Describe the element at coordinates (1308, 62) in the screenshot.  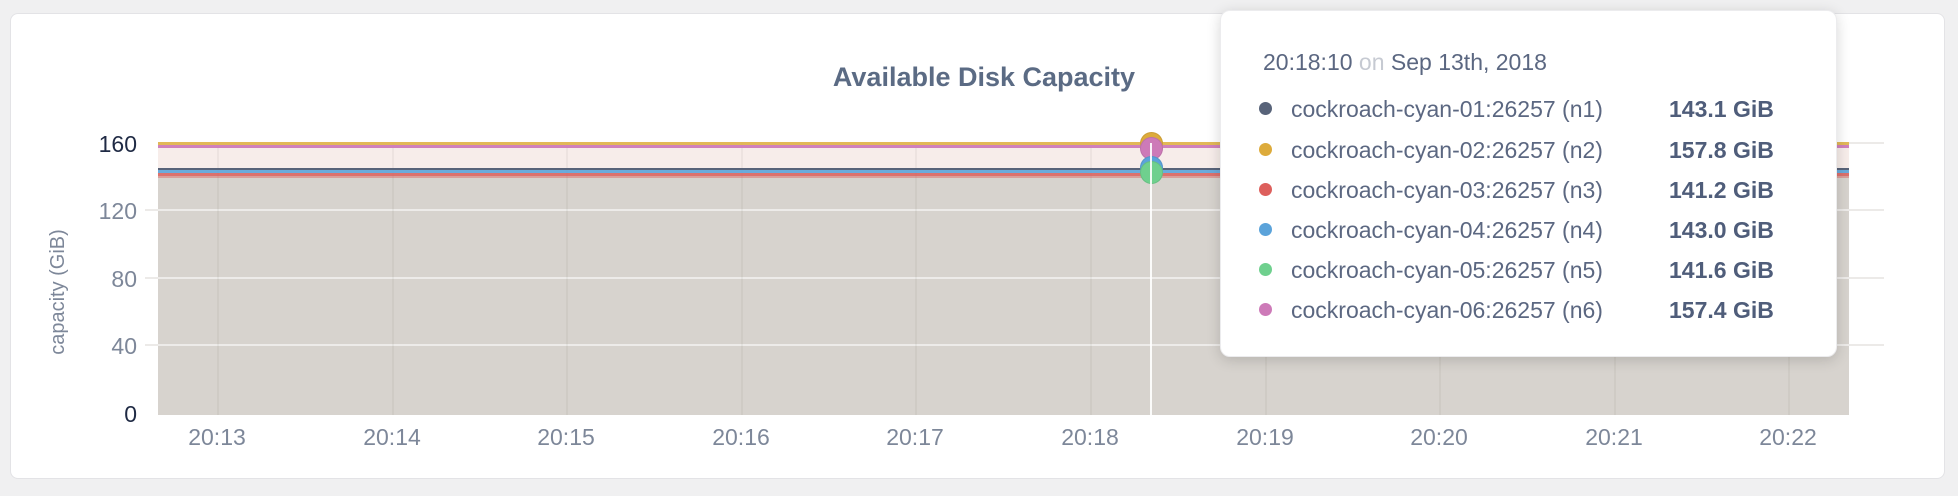
I see `tooltip-time: 20:18:10` at that location.